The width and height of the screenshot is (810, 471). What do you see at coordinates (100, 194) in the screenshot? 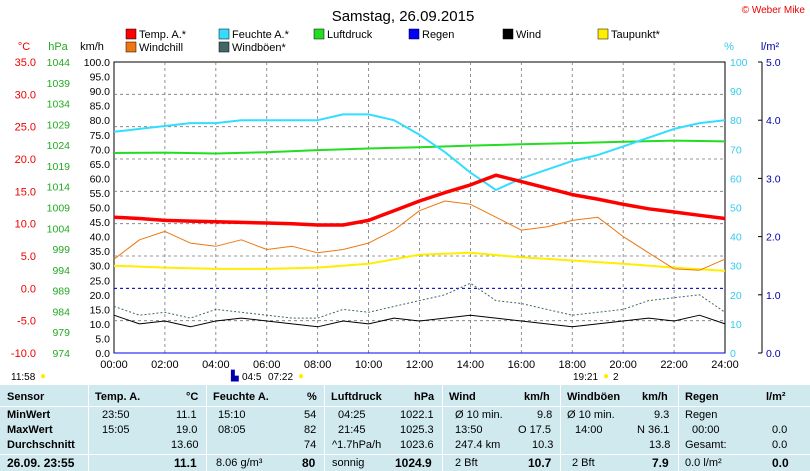
I see `wind-tick-9: 55.0` at bounding box center [100, 194].